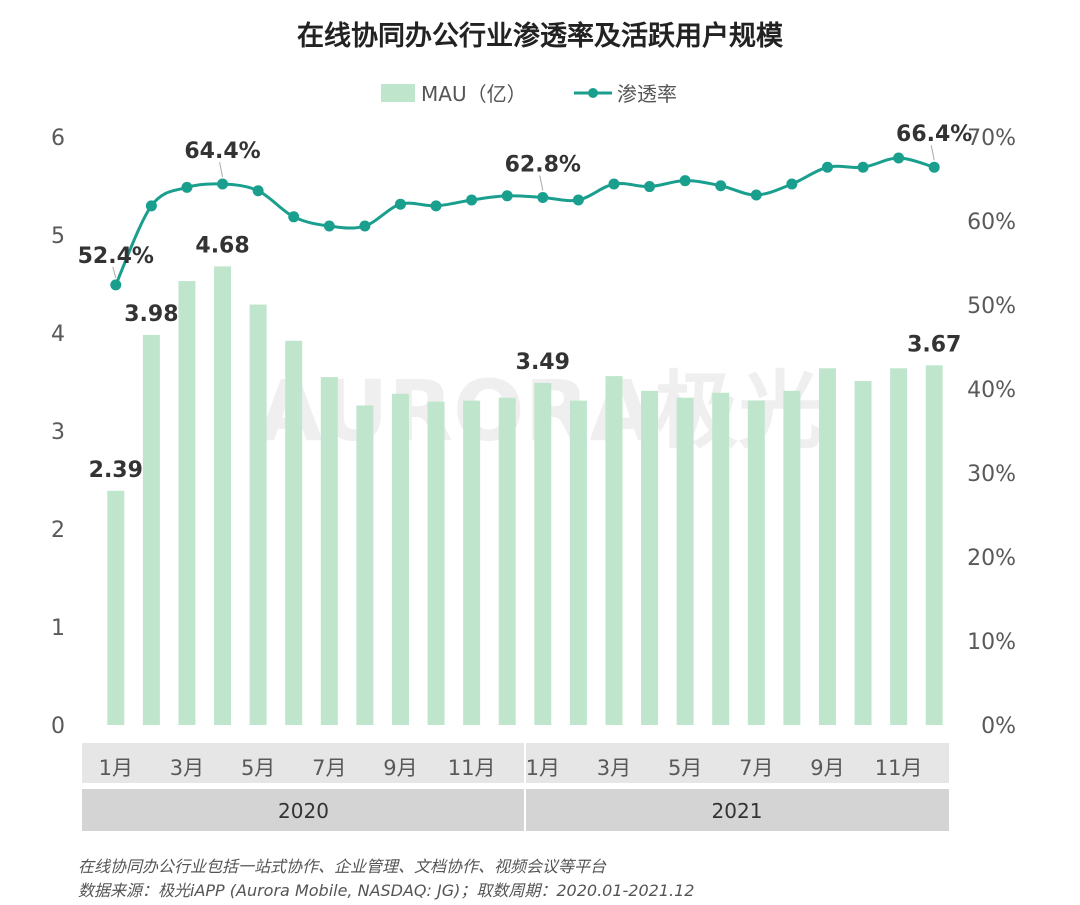 The height and width of the screenshot is (905, 1080). I want to click on right-tick-label: 20%, so click(991, 558).